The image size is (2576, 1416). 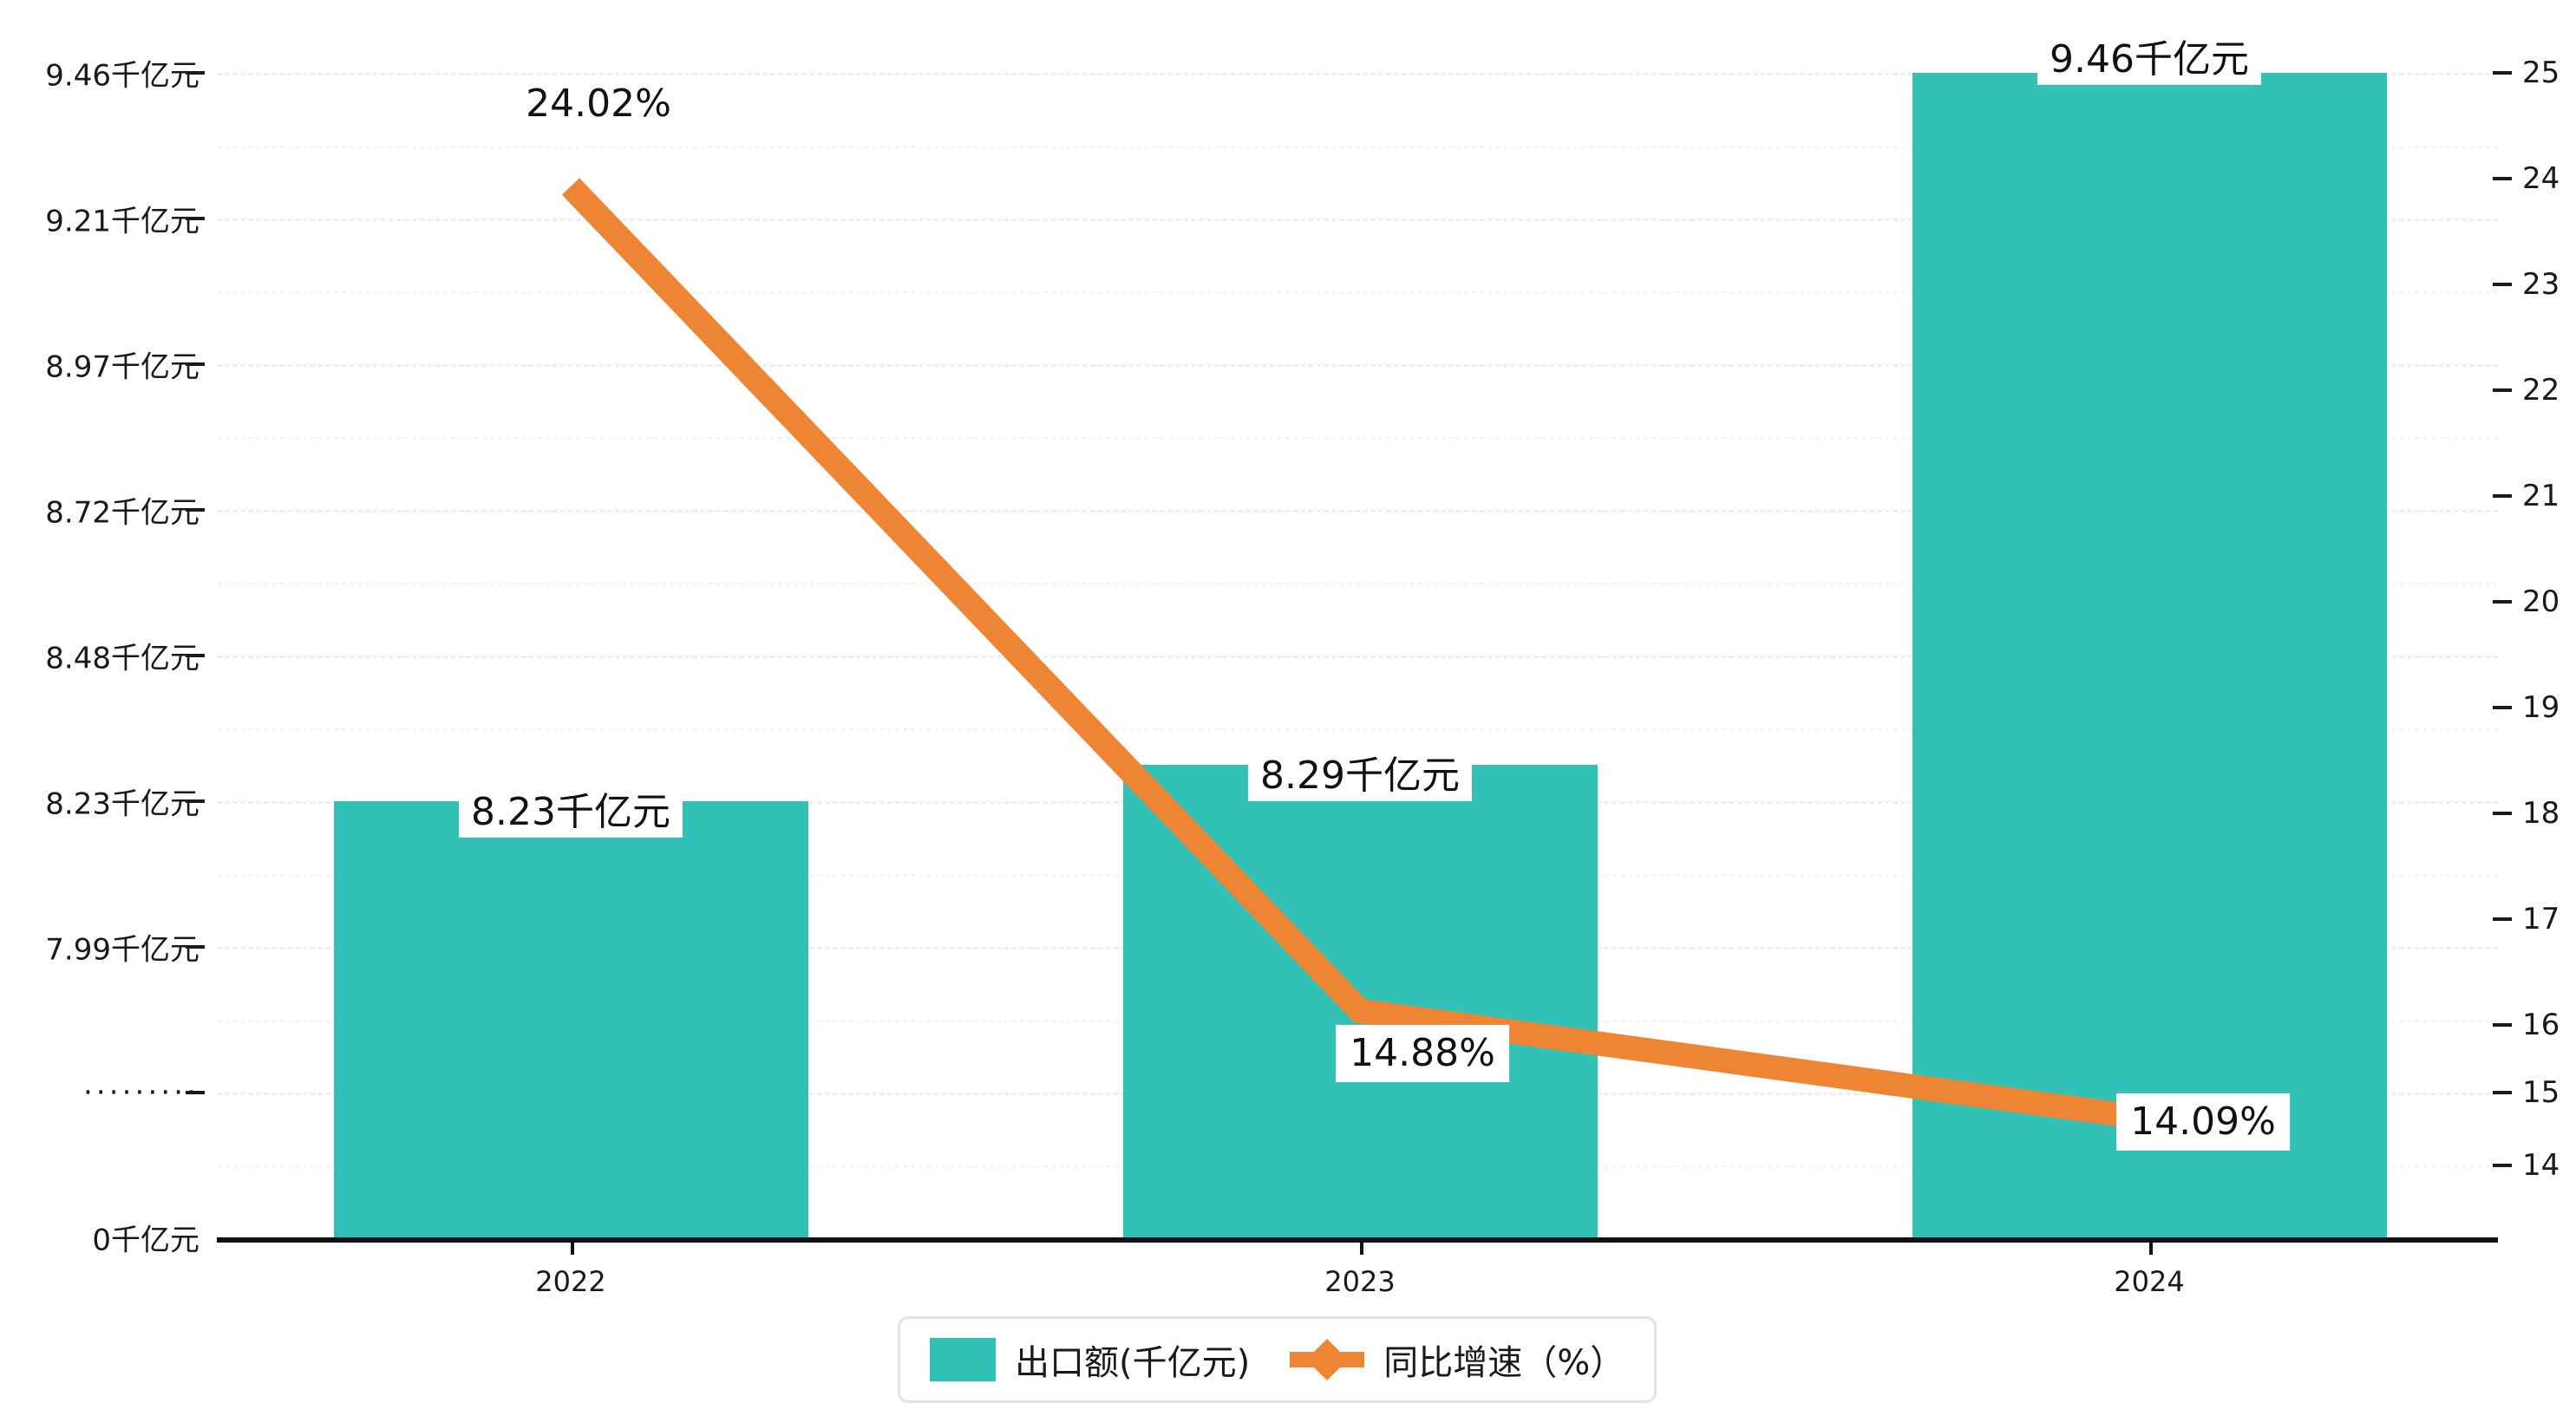 I want to click on y-left-tick-label: 8.72千亿元, so click(x=122, y=513).